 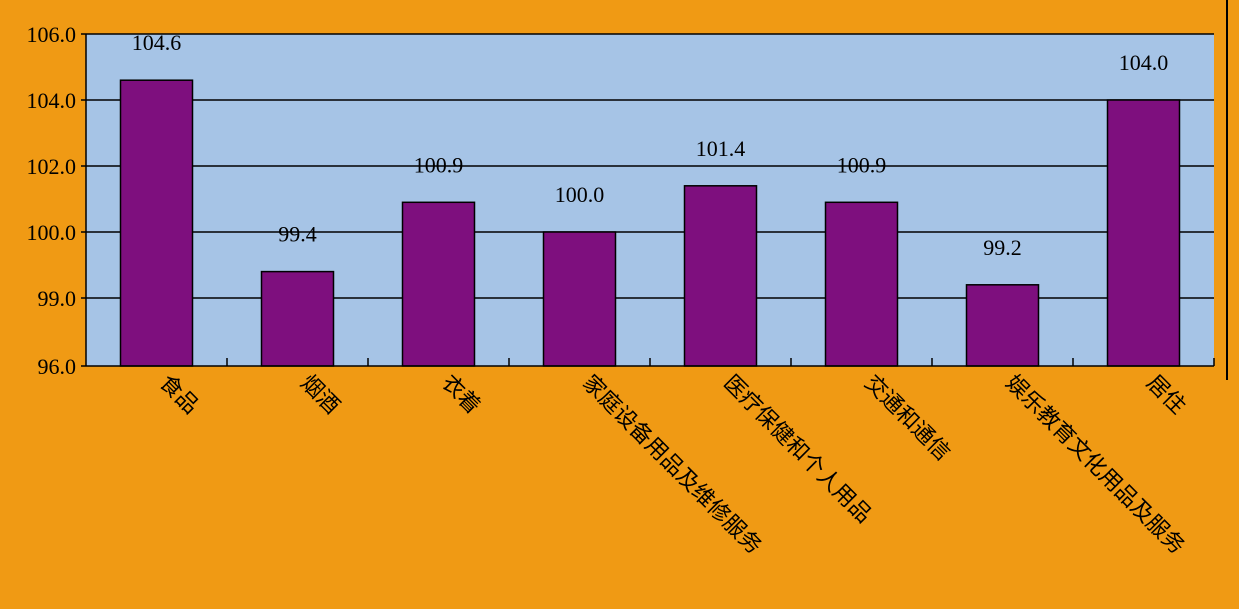 I want to click on data-label: 100.0, so click(x=580, y=194).